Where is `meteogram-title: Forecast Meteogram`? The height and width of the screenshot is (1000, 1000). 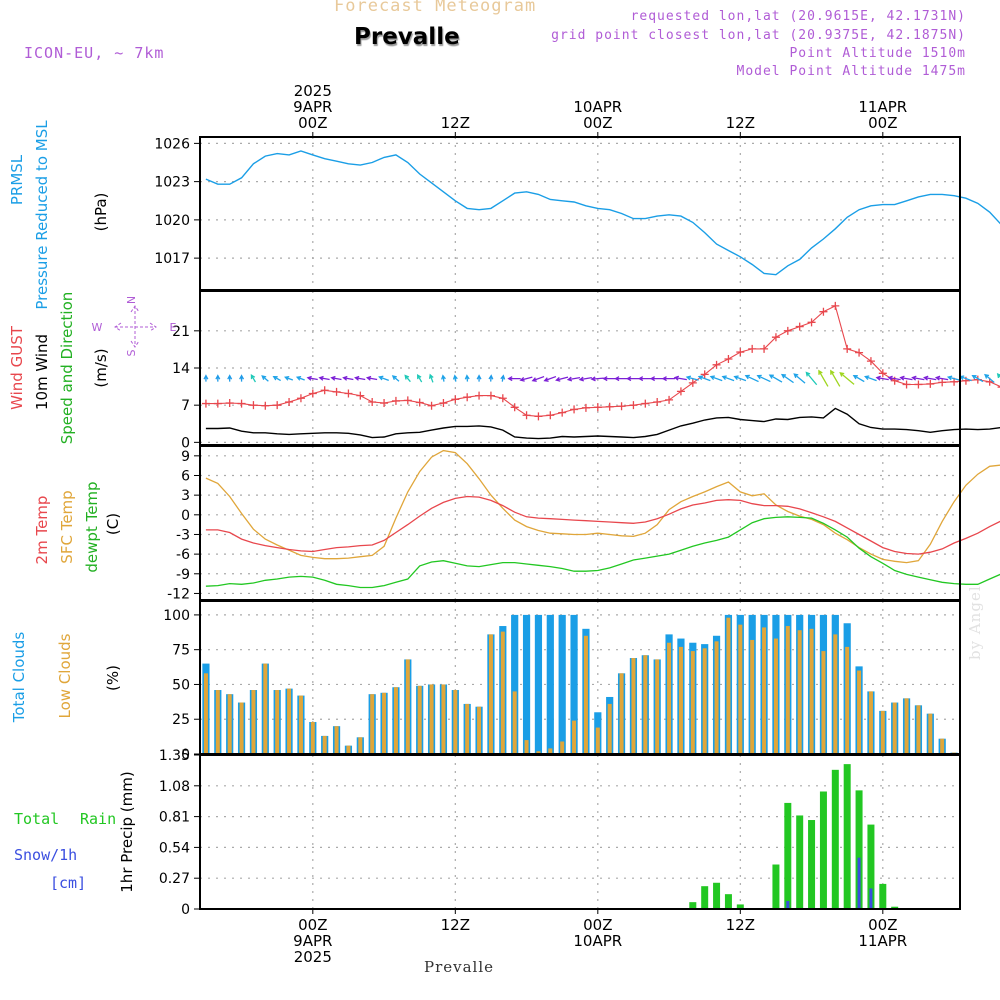 meteogram-title: Forecast Meteogram is located at coordinates (435, 8).